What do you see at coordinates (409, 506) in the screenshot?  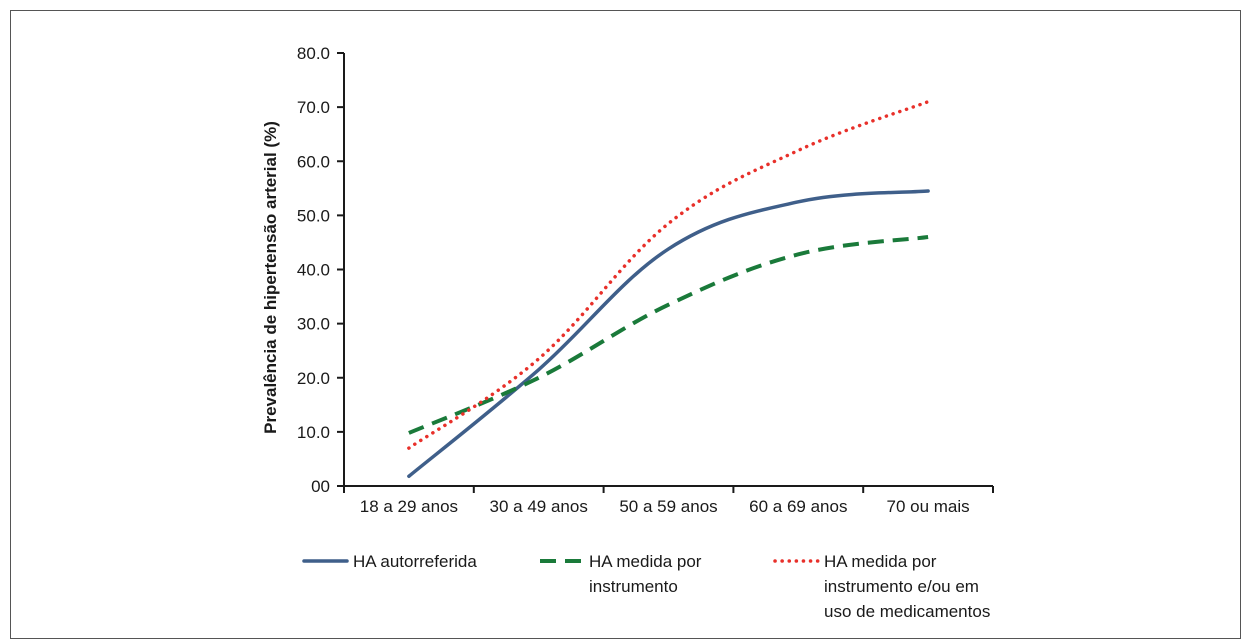 I see `x-tick-label: 18 a 29 anos` at bounding box center [409, 506].